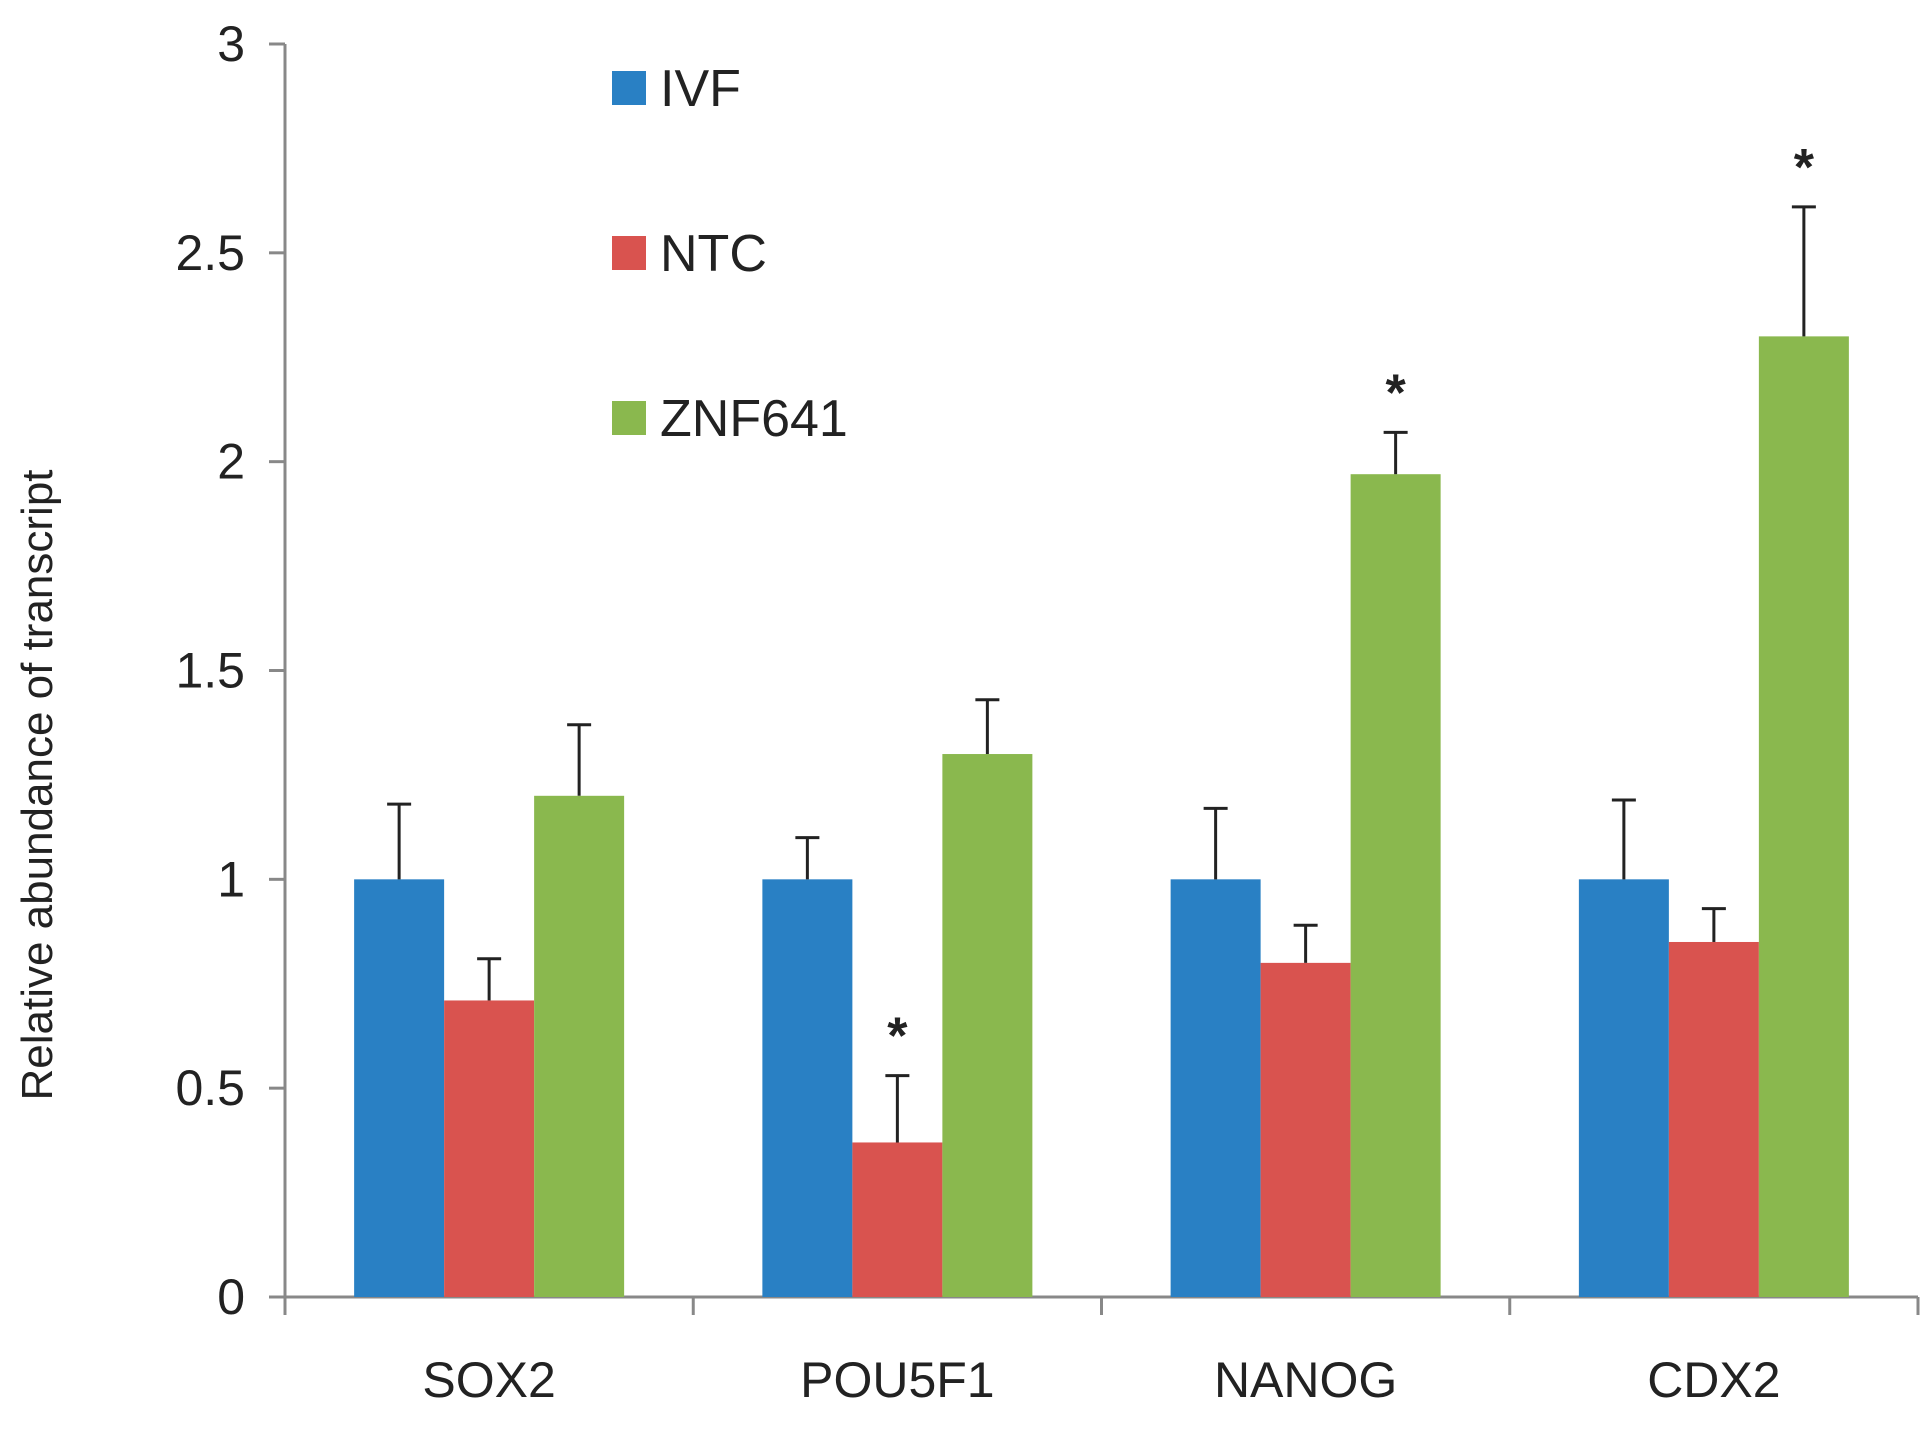 The height and width of the screenshot is (1438, 1930). I want to click on y-tick-label: 0.5, so click(210, 1088).